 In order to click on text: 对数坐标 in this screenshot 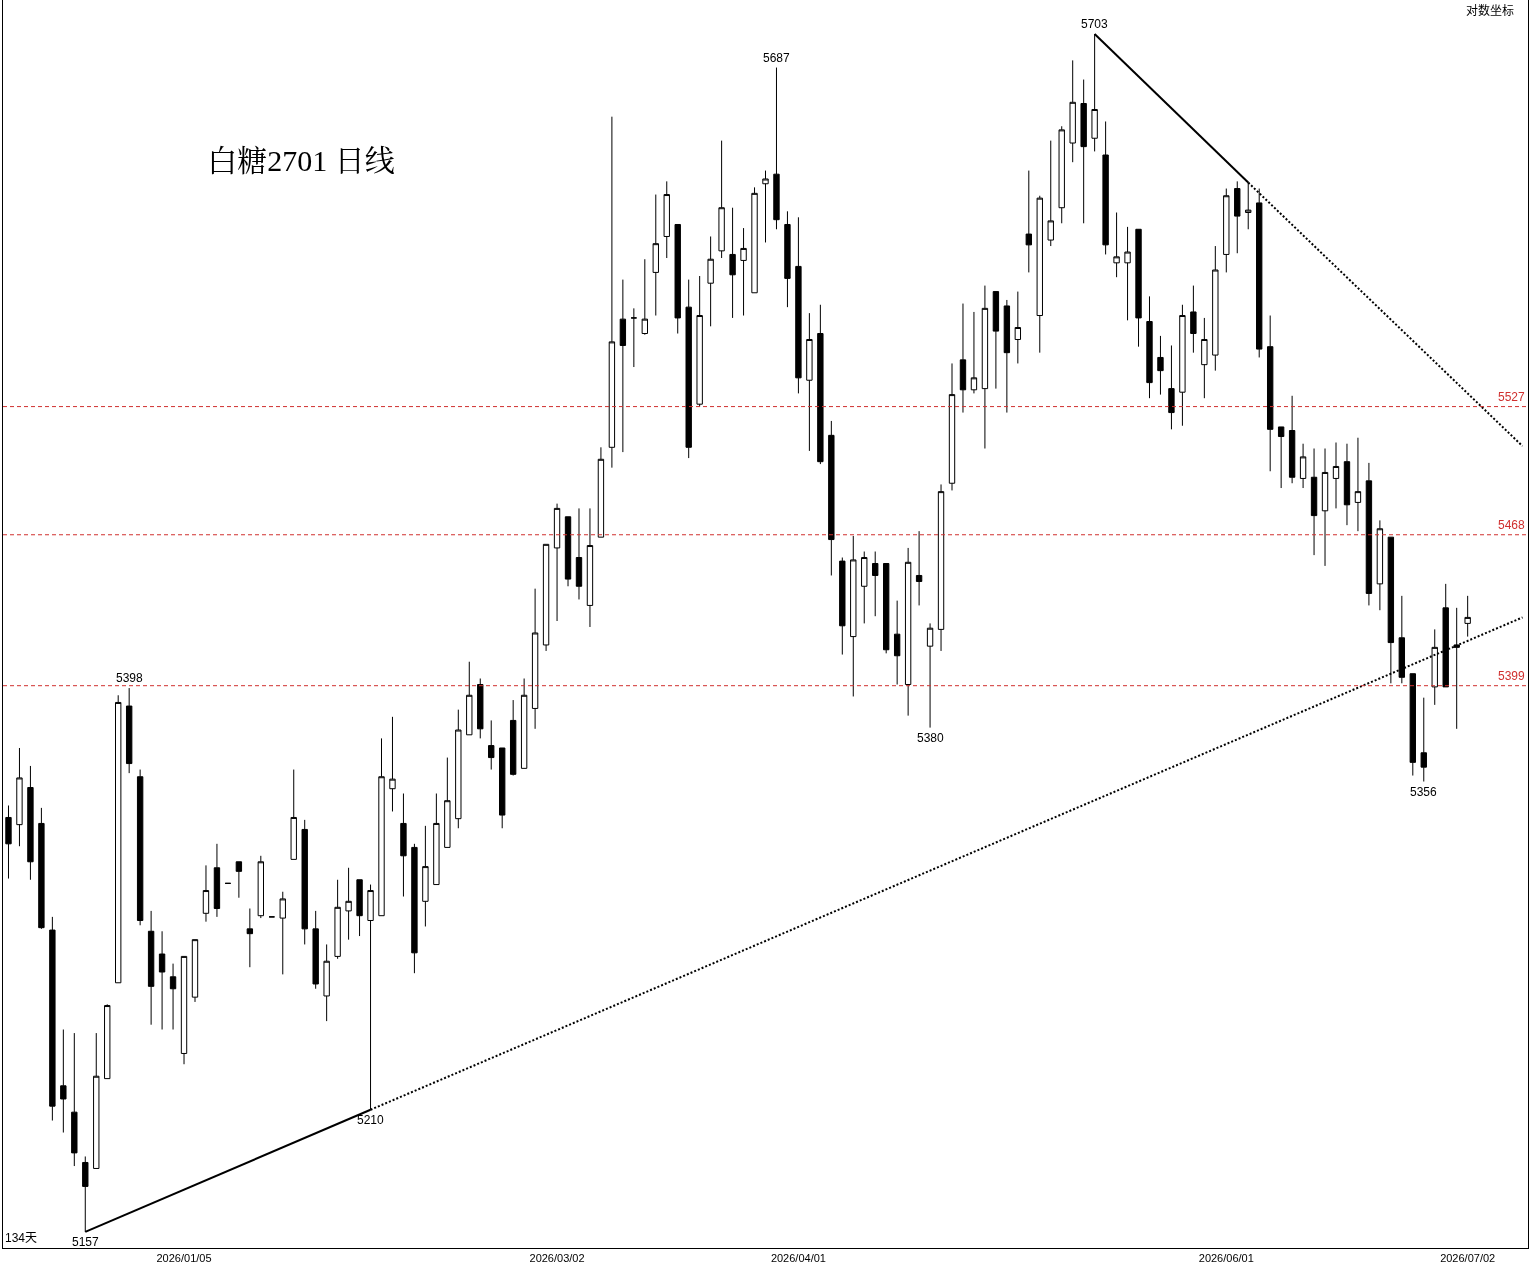, I will do `click(1490, 10)`.